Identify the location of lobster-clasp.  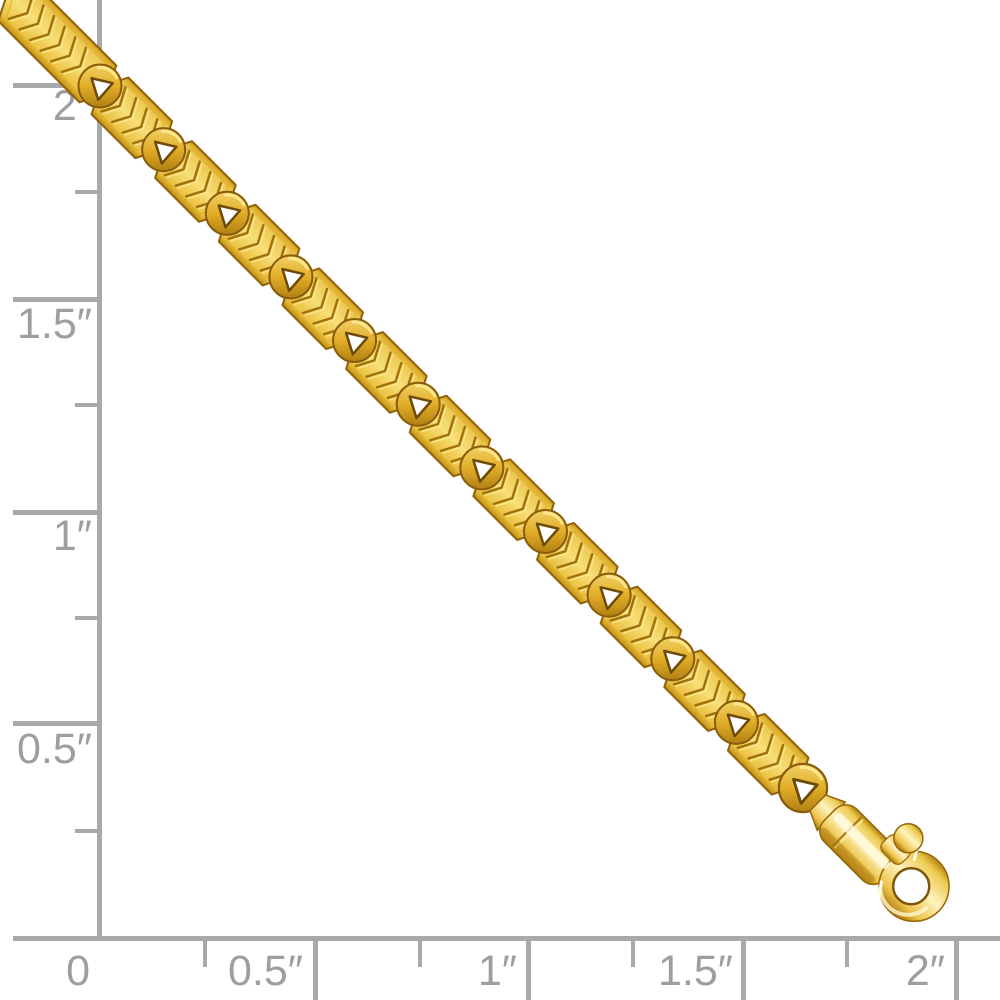
(858, 837).